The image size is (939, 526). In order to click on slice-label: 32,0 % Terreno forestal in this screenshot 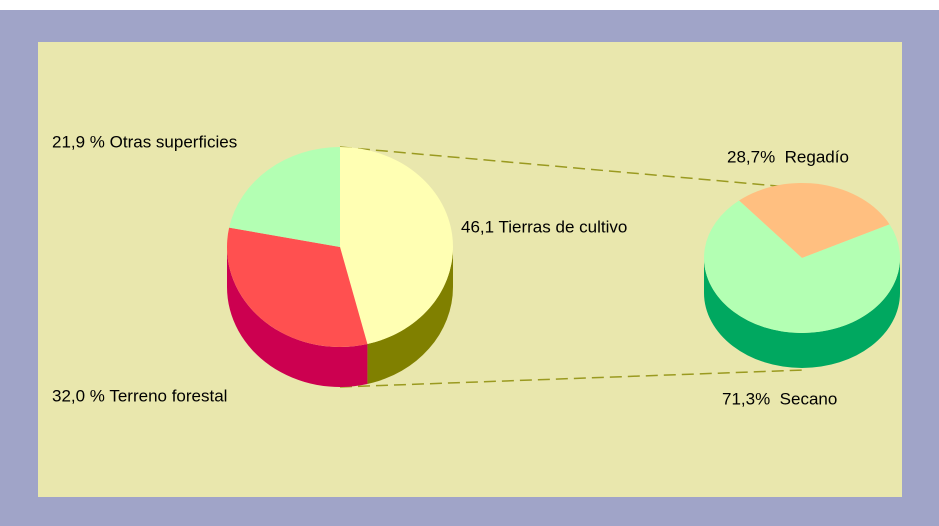, I will do `click(139, 395)`.